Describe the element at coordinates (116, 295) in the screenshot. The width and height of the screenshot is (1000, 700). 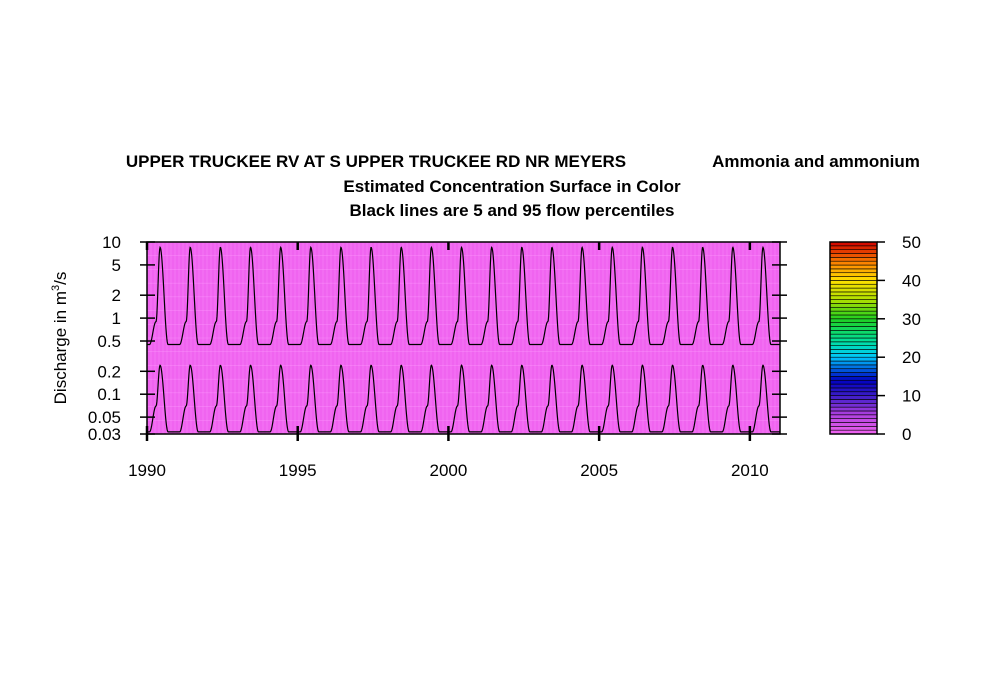
I see `y-tick-label: 2` at that location.